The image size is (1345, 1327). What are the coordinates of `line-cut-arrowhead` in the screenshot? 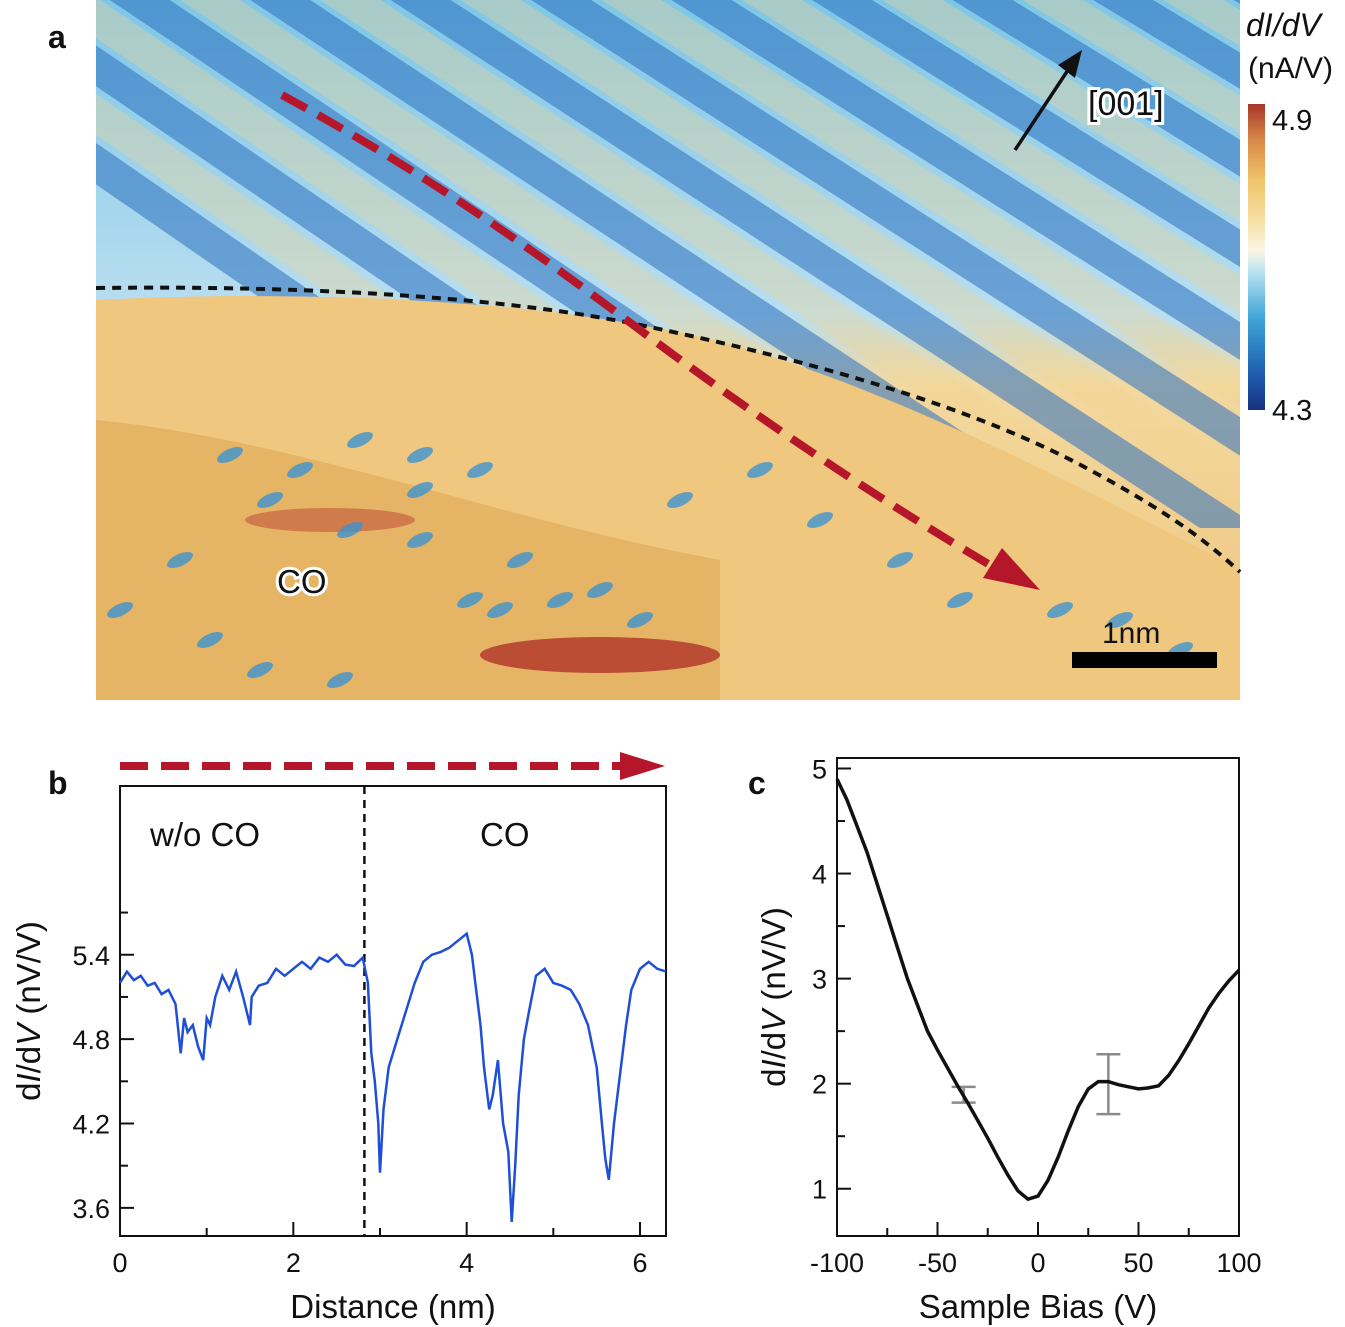 It's located at (1011, 569).